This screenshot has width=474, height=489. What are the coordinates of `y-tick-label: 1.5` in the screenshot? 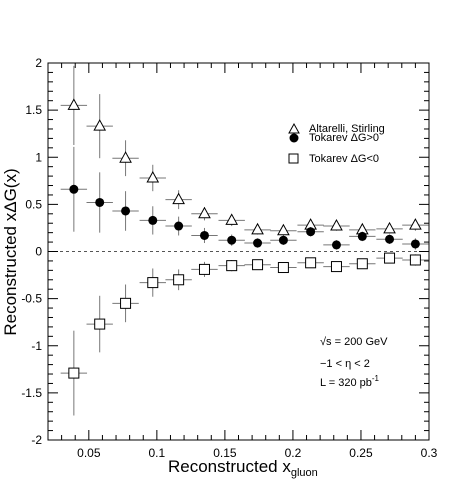 It's located at (33, 110).